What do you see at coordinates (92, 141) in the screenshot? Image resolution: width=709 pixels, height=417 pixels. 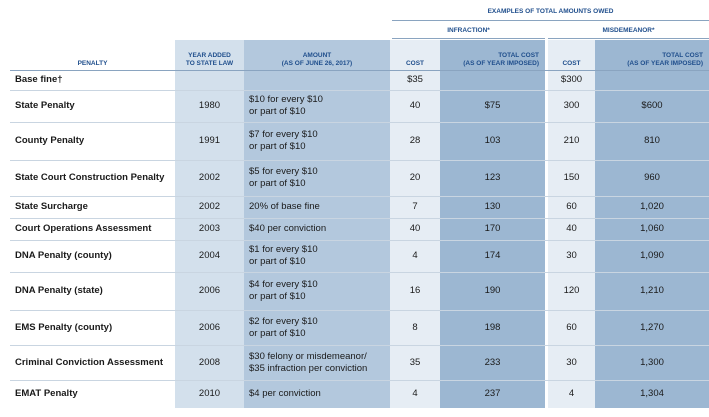 I see `table-cell: County Penalty` at bounding box center [92, 141].